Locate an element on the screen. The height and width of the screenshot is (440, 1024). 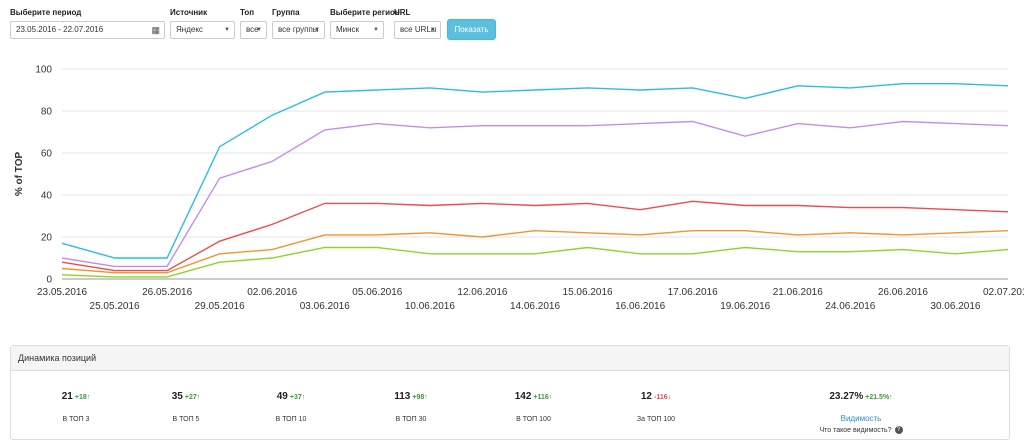
stat-value: 113 is located at coordinates (402, 396).